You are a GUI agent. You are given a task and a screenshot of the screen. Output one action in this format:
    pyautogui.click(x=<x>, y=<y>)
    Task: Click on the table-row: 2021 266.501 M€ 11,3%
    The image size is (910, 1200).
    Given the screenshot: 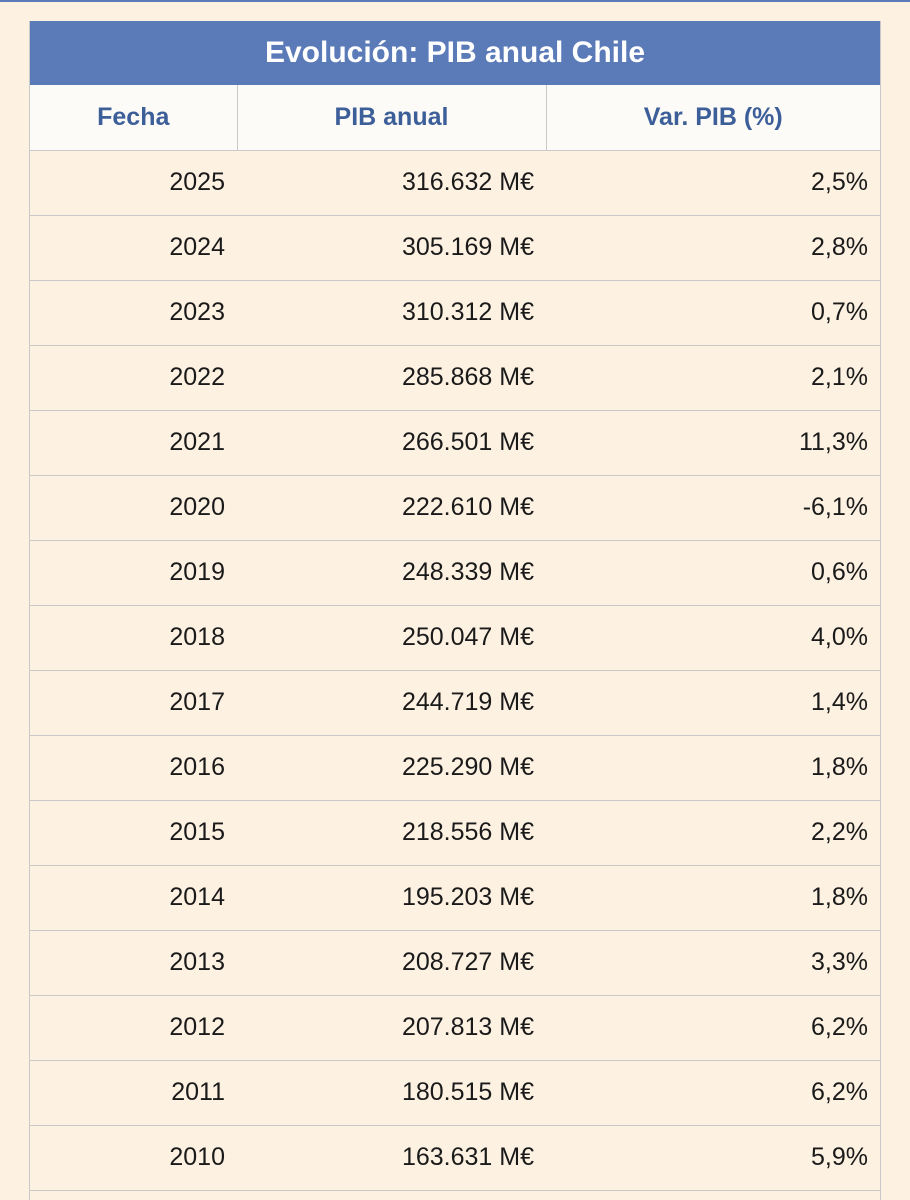 What is the action you would take?
    pyautogui.click(x=455, y=443)
    